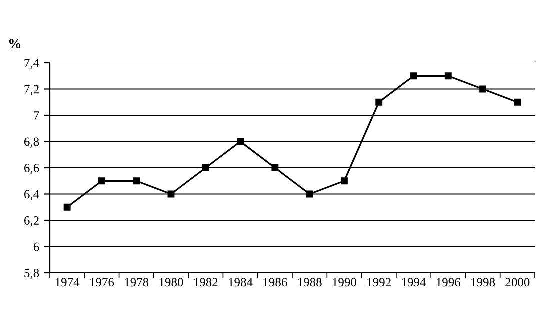  What do you see at coordinates (172, 282) in the screenshot?
I see `x-tick-label: 1980` at bounding box center [172, 282].